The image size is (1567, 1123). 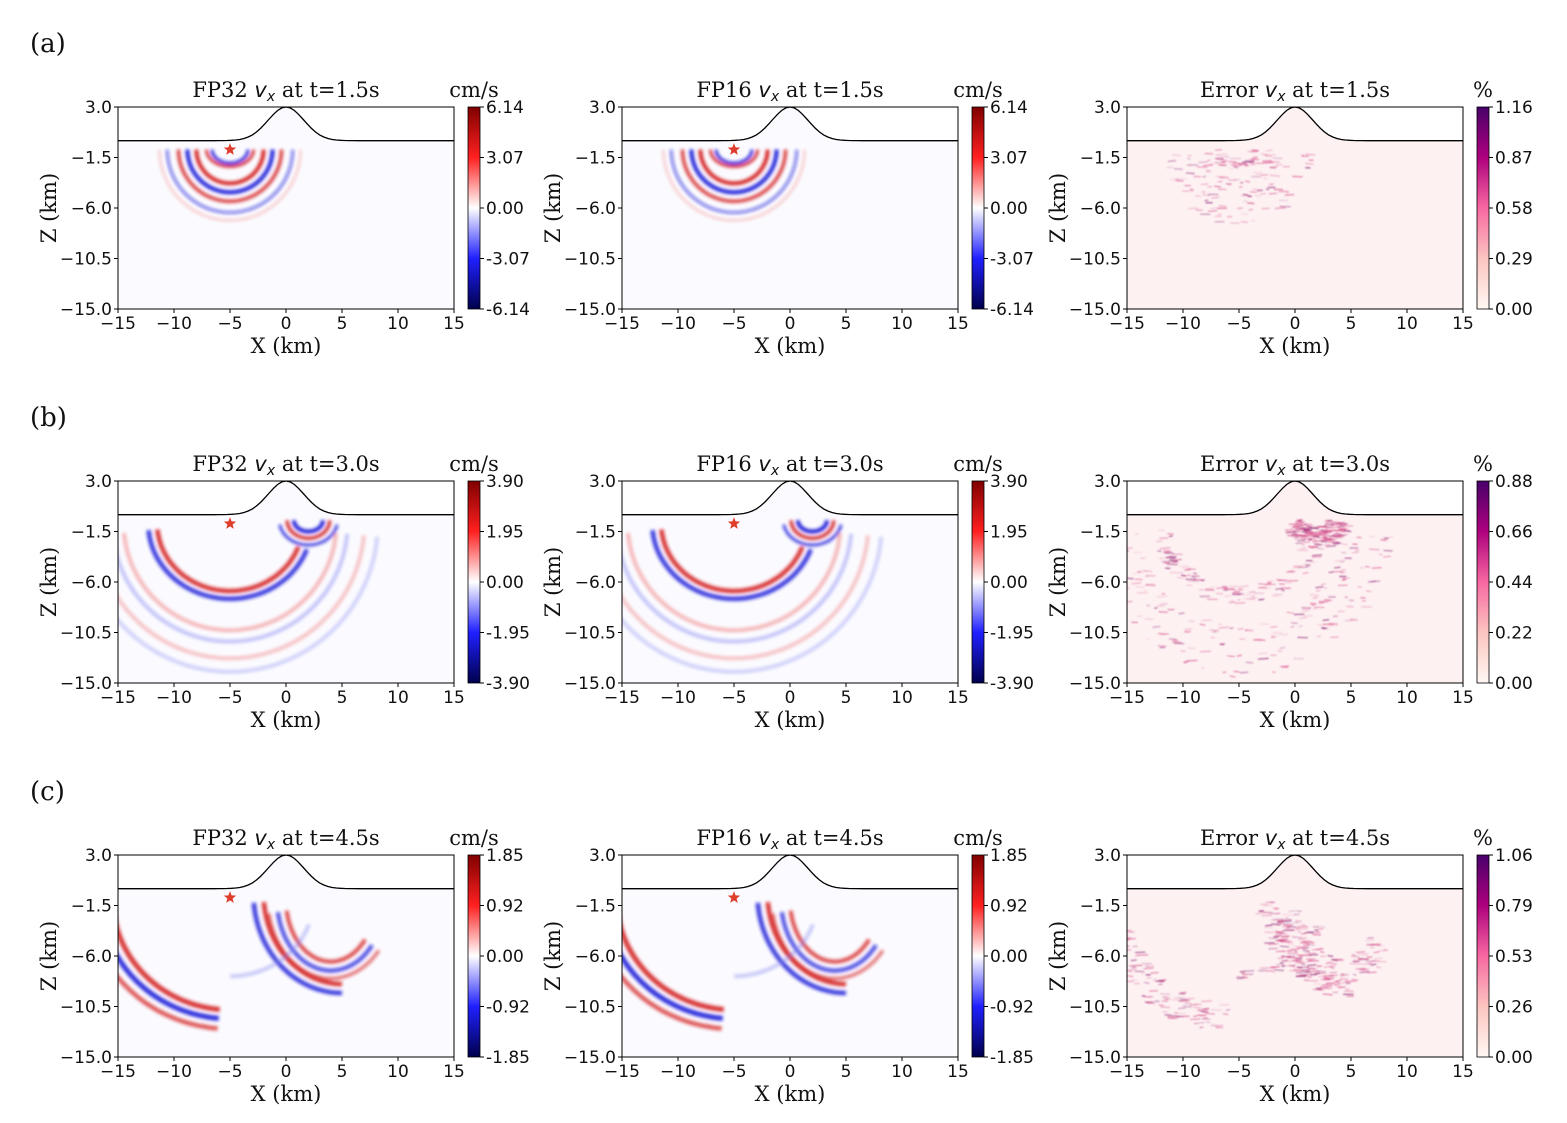 I want to click on colorbar-tick-label: 0.29, so click(x=1514, y=260).